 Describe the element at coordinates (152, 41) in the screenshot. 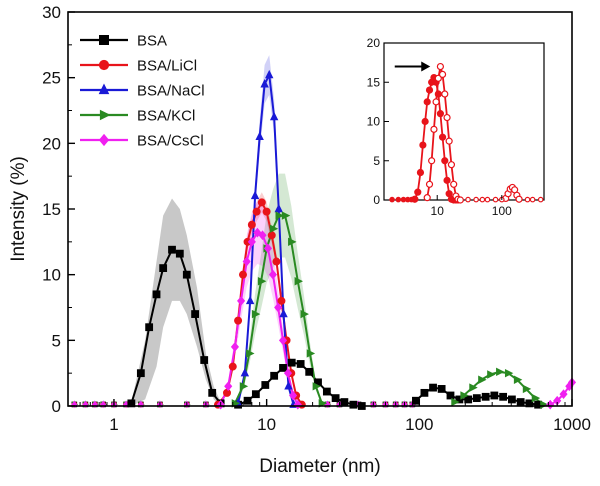

I see `legend-label: BSA` at that location.